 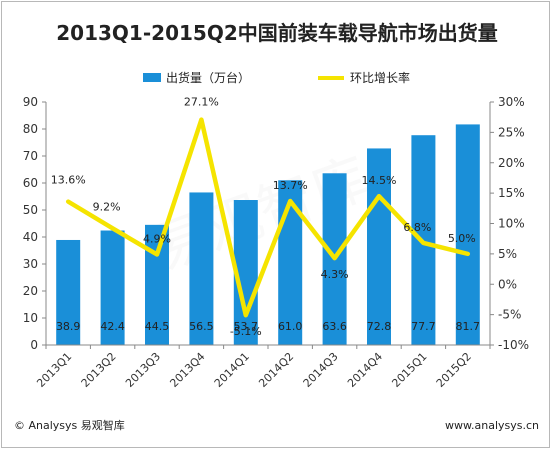 I want to click on bar-value-label: 42.4, so click(x=112, y=326).